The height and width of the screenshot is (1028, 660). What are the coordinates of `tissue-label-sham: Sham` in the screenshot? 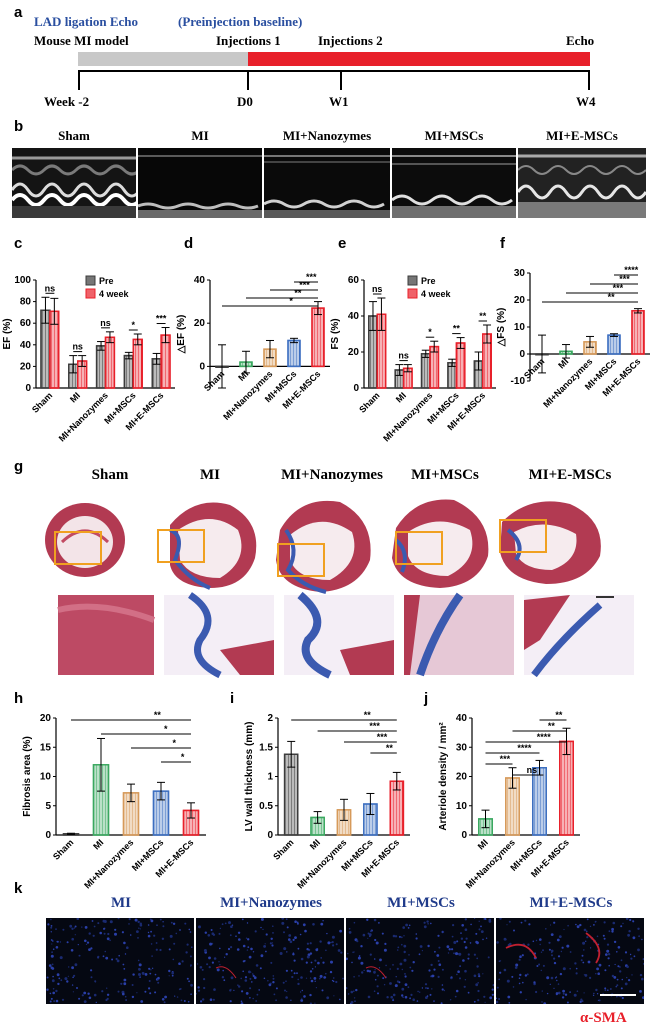 It's located at (110, 475).